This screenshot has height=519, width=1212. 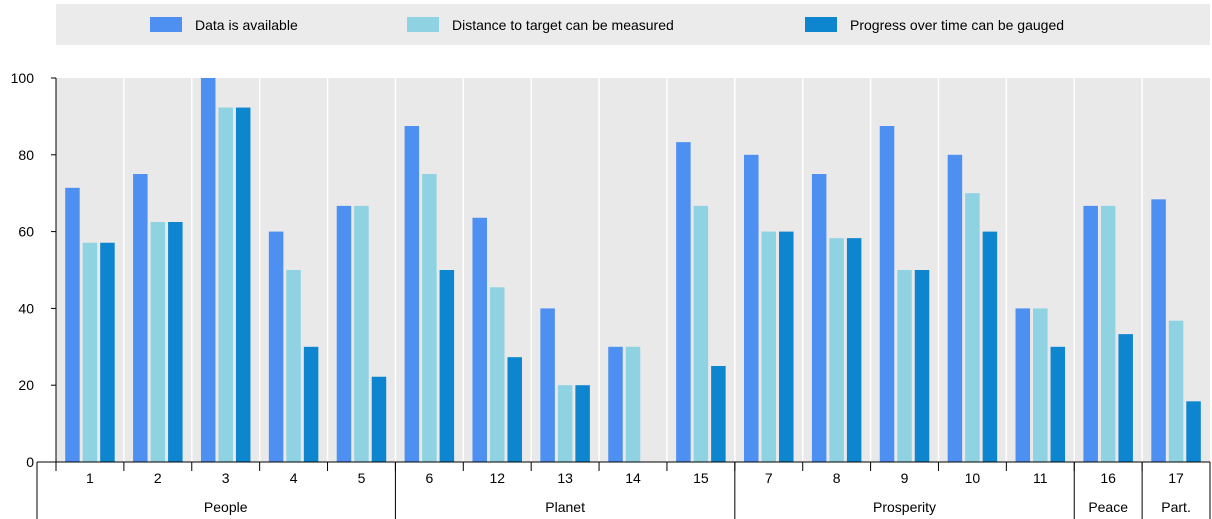 I want to click on x-category-label: 7, so click(x=769, y=478).